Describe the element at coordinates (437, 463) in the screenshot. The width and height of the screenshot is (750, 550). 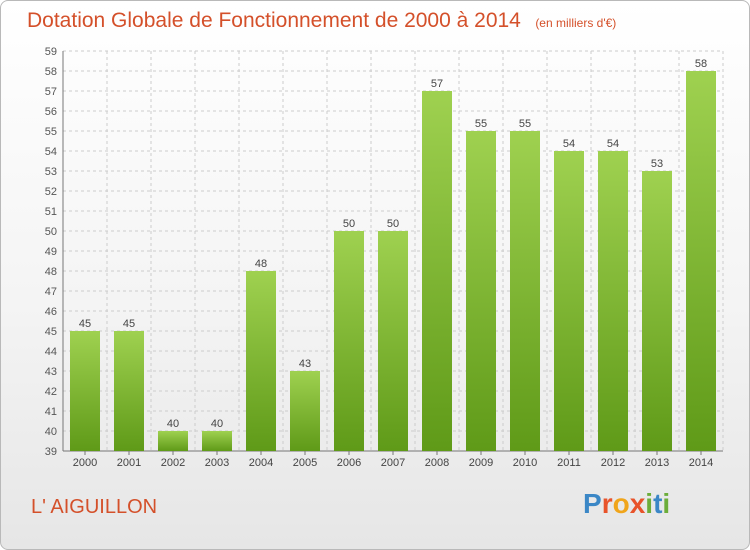
I see `x-tick-label: 2008` at that location.